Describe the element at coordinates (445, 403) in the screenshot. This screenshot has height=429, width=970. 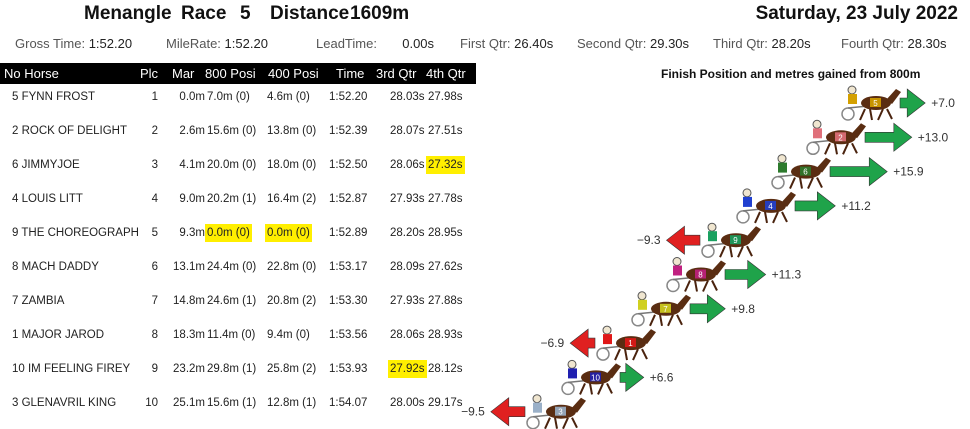
I see `cell-q4: 29.17s` at that location.